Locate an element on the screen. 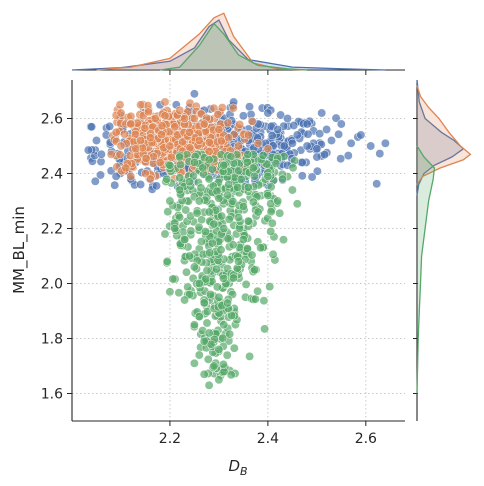 This screenshot has height=486, width=484. x-tick-label: 2.2 is located at coordinates (170, 439).